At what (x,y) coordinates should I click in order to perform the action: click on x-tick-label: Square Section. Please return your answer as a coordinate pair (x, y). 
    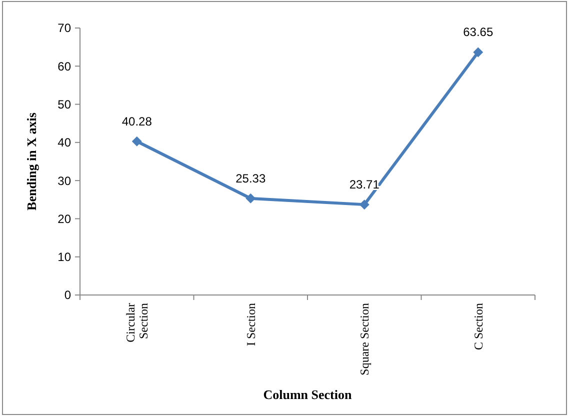
    Looking at the image, I should click on (365, 339).